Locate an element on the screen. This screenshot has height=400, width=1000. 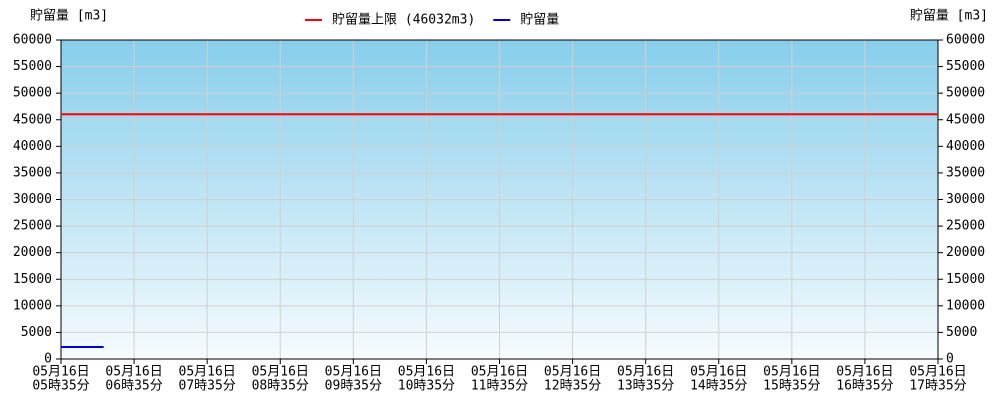
y2-tick-label: 15000 is located at coordinates (965, 279).